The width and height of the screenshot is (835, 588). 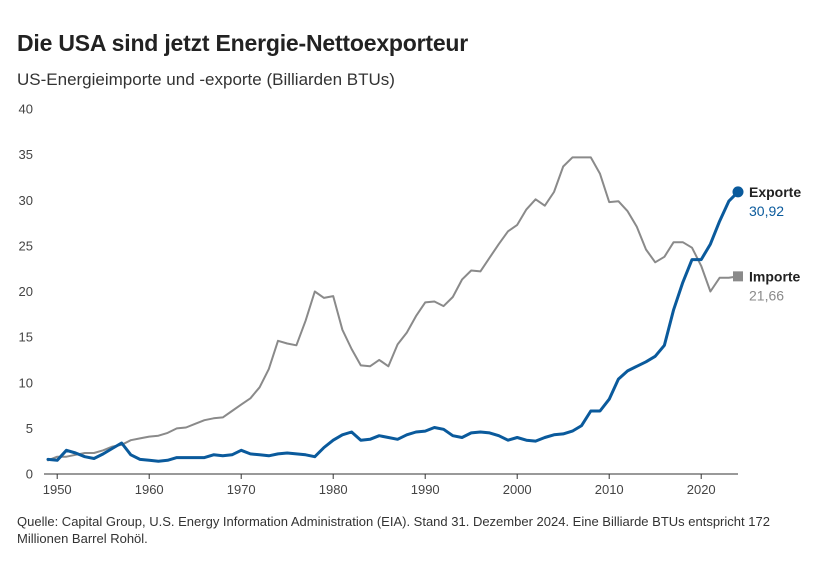 What do you see at coordinates (29, 428) in the screenshot?
I see `y-tick-label: 5` at bounding box center [29, 428].